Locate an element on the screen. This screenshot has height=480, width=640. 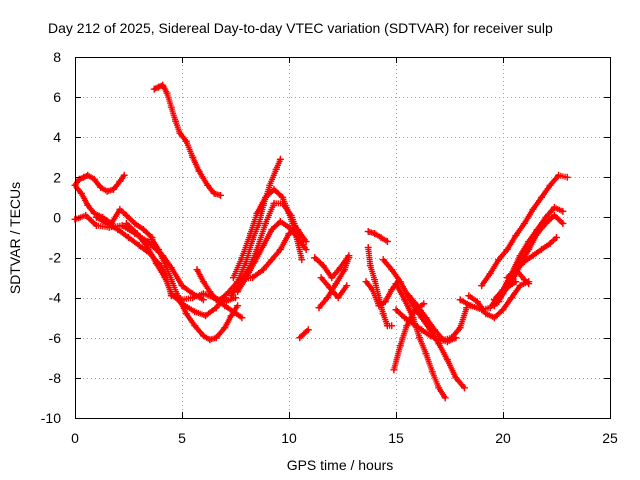
y-tick-label: -6 is located at coordinates (55, 338).